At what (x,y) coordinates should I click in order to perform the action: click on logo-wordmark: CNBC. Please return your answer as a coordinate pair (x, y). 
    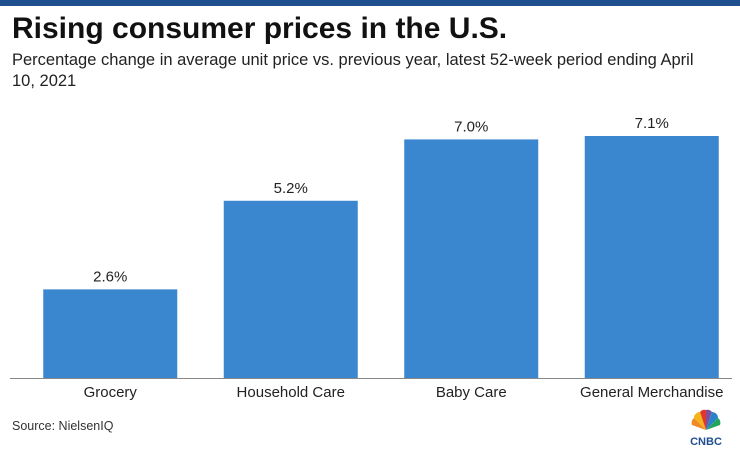
    Looking at the image, I should click on (706, 442).